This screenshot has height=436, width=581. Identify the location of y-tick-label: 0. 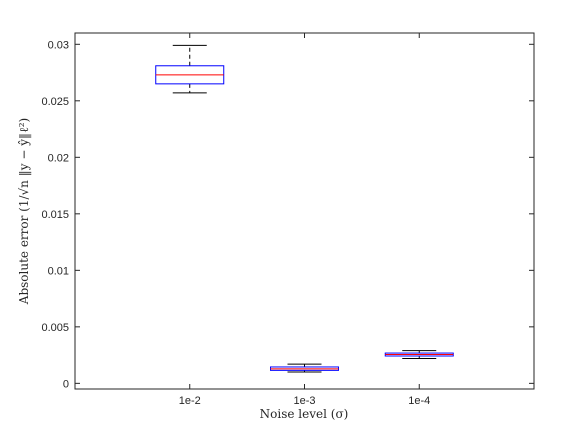
(66, 384).